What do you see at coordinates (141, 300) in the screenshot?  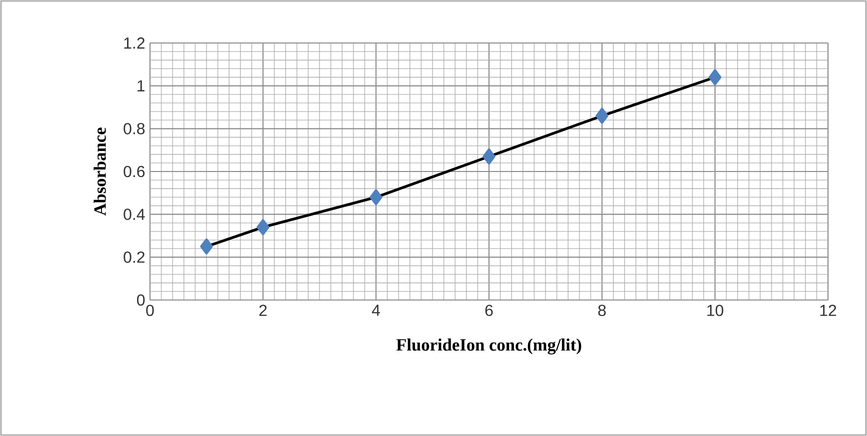 I see `y-tick-label: 0` at bounding box center [141, 300].